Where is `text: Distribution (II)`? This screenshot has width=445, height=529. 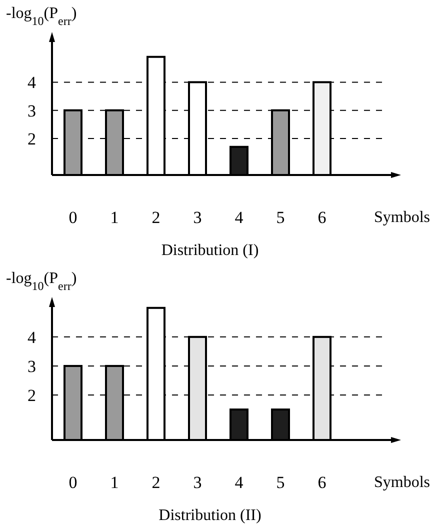
text: Distribution (II) is located at coordinates (210, 515).